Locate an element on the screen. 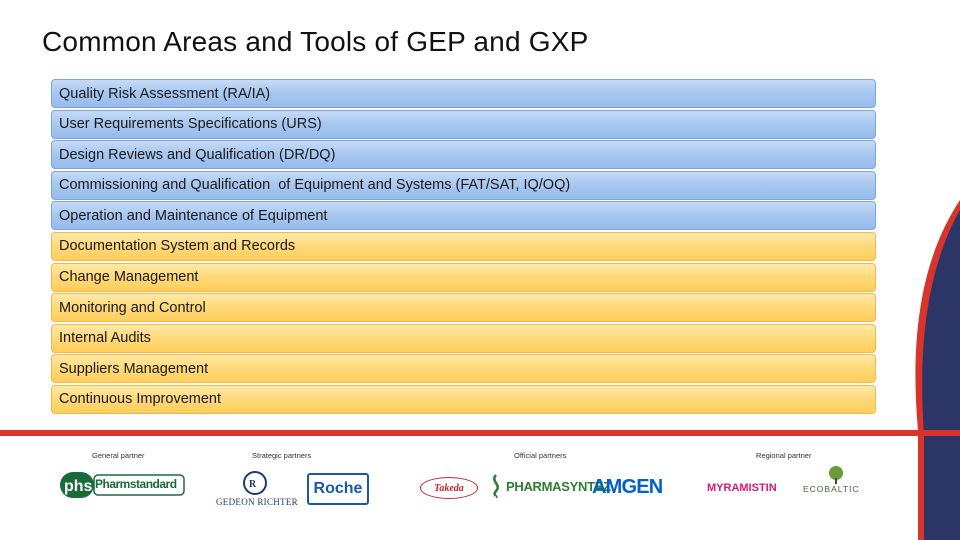  pharmstandard-logo: phs is located at coordinates (122, 485).